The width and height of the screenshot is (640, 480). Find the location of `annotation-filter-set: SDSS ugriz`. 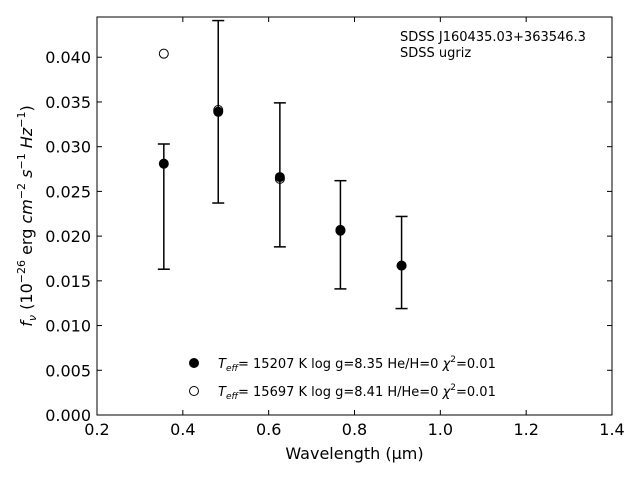

annotation-filter-set: SDSS ugriz is located at coordinates (435, 53).